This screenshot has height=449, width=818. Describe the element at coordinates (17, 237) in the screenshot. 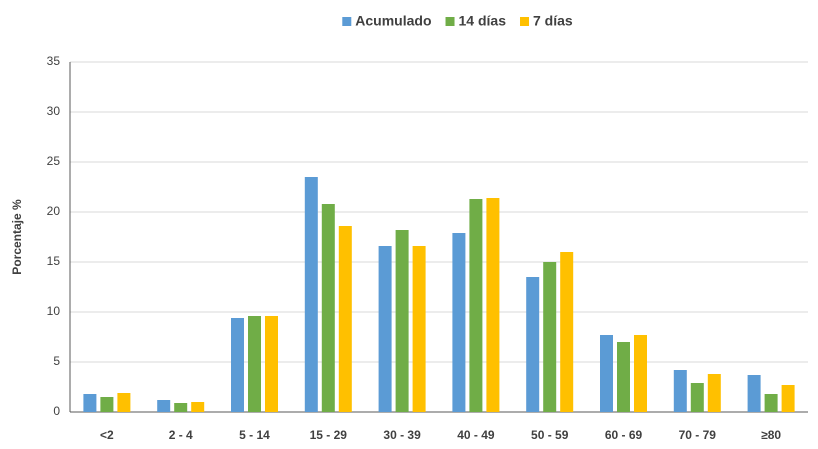

I see `y-axis-title: Porcentaje %` at that location.